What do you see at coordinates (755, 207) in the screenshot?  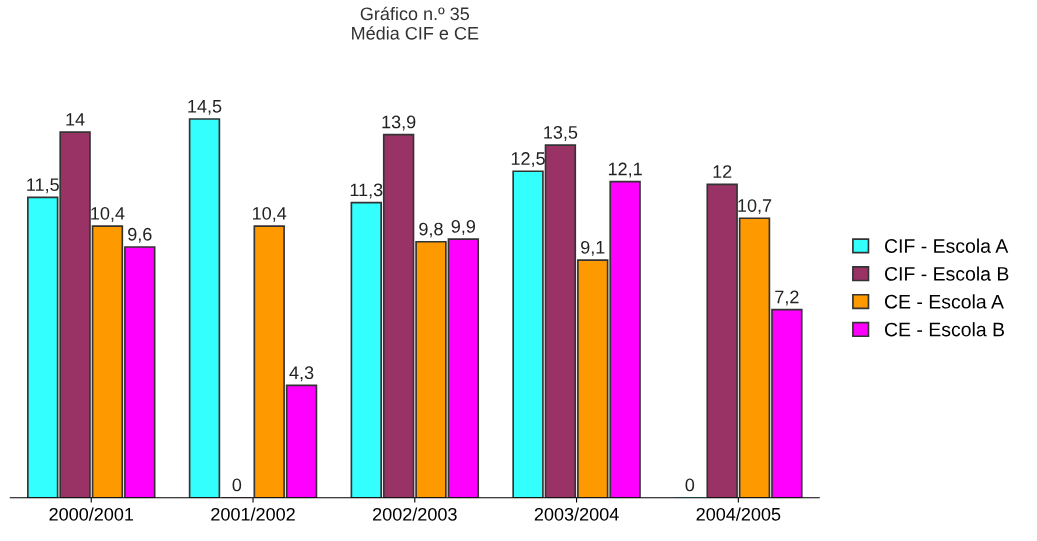 I see `data-label: 10,7` at bounding box center [755, 207].